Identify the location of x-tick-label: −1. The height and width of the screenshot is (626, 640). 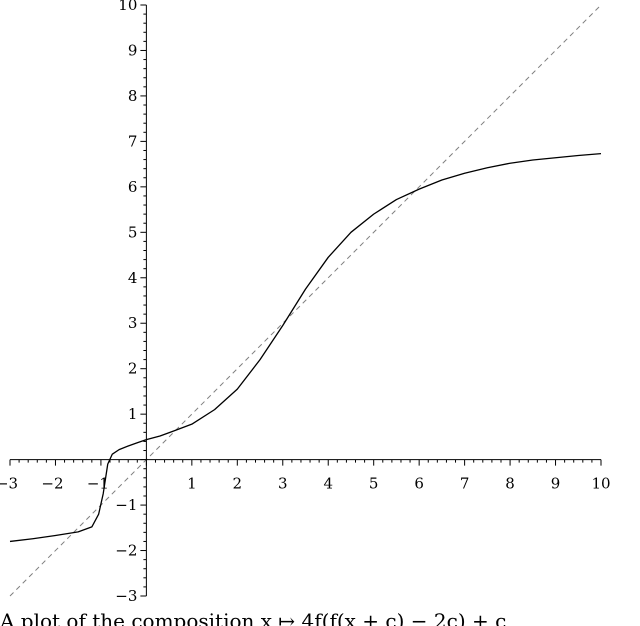
(98, 484).